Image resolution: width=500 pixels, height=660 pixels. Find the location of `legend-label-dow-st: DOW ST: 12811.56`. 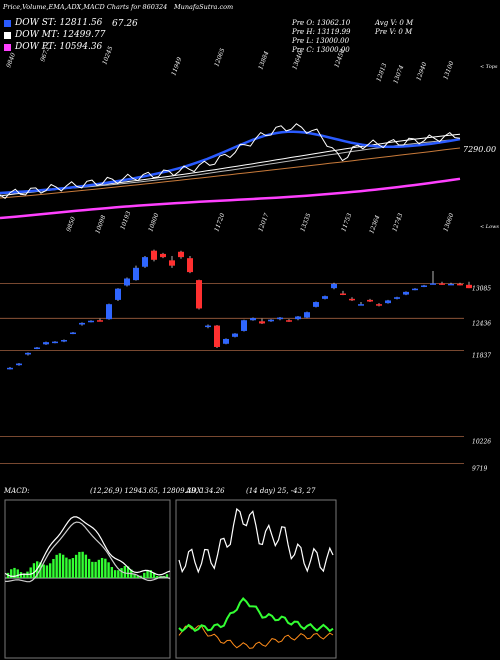

legend-label-dow-st: DOW ST: 12811.56 is located at coordinates (59, 23).